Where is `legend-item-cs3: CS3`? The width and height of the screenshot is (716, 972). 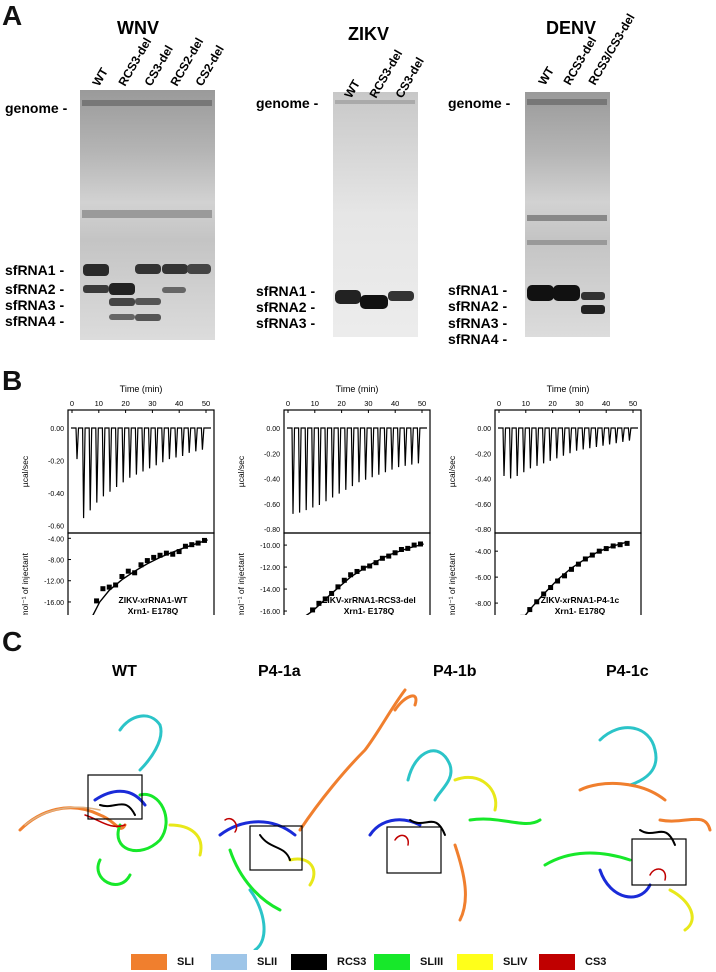 legend-item-cs3: CS3 is located at coordinates (572, 962).